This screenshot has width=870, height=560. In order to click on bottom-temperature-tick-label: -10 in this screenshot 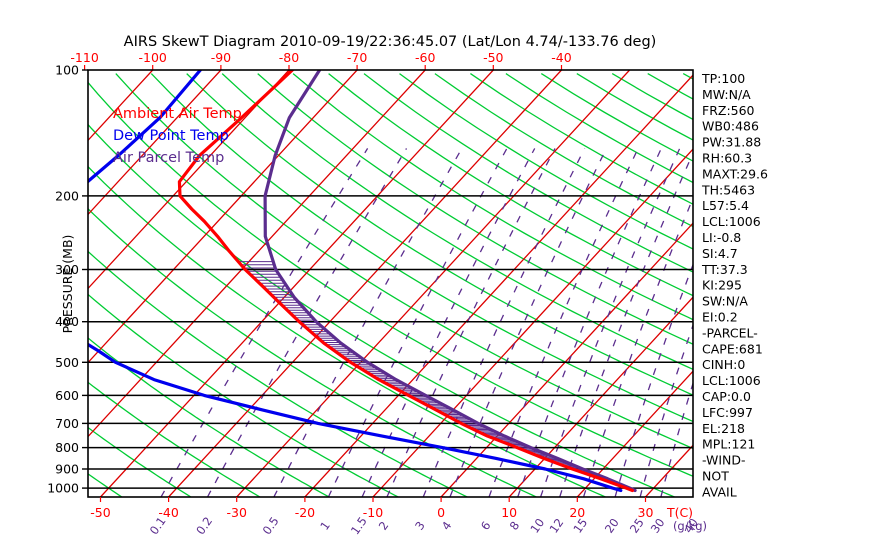, I will do `click(373, 512)`.